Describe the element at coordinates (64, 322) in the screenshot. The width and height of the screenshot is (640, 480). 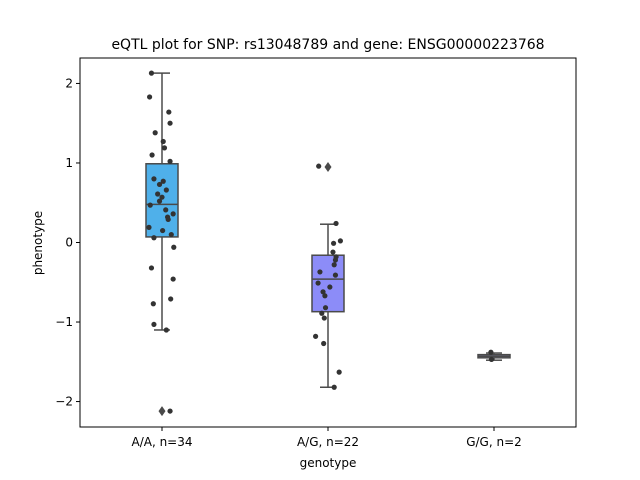
I see `y-tick-label: −1` at that location.